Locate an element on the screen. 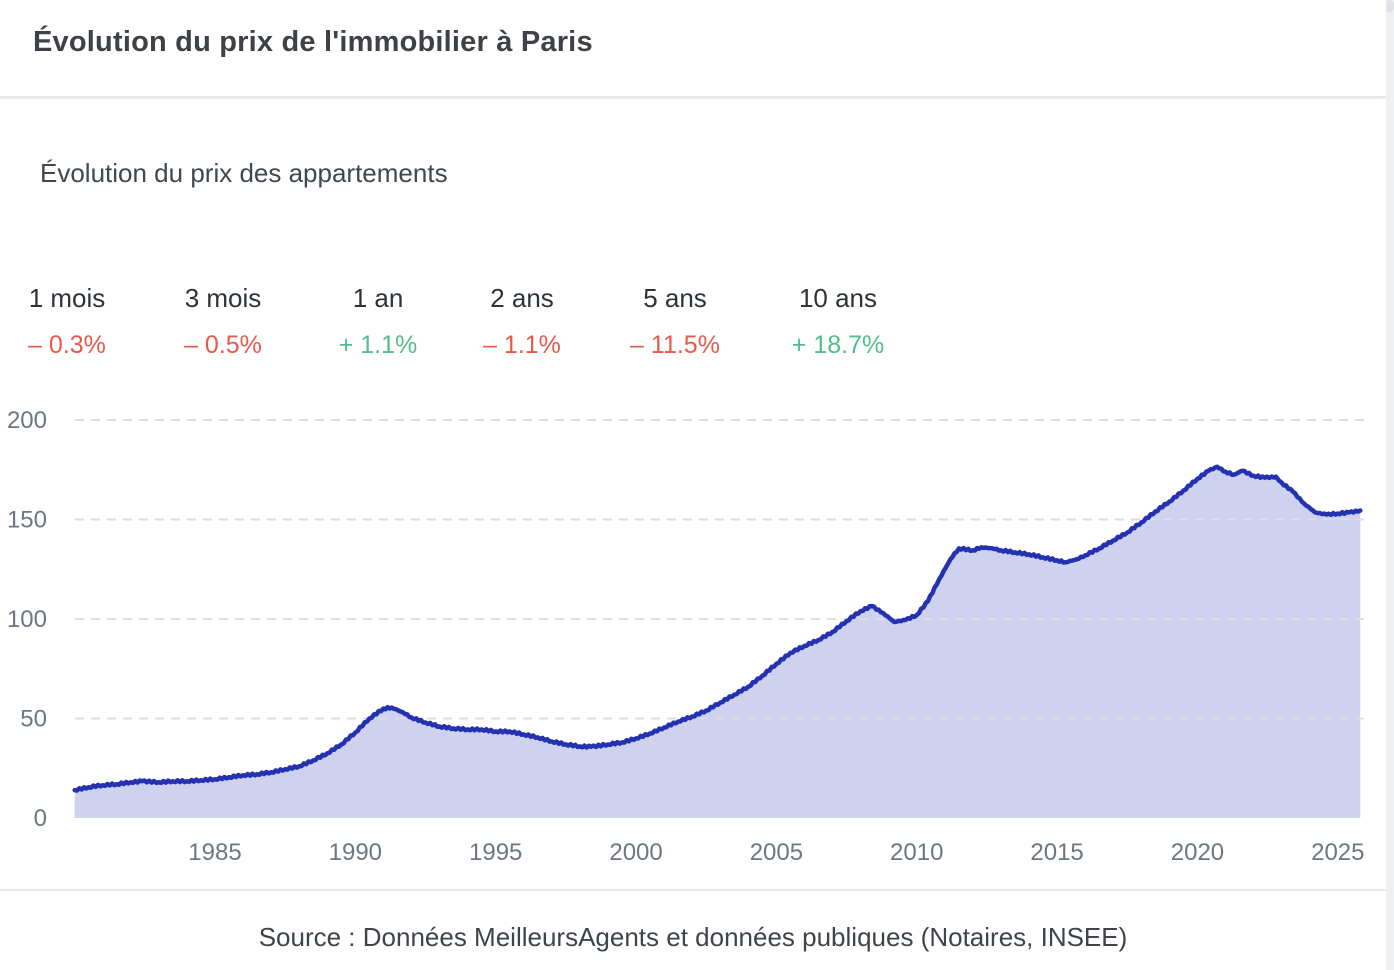  stat-value: – 0.5% is located at coordinates (223, 345).